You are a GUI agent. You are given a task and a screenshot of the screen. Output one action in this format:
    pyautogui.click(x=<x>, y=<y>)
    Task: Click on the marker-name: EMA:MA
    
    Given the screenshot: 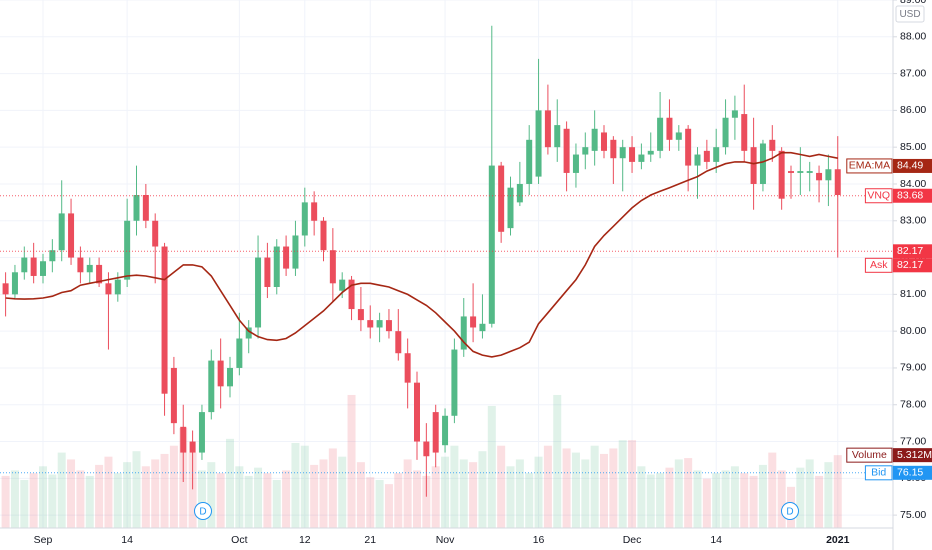 What is the action you would take?
    pyautogui.click(x=869, y=166)
    